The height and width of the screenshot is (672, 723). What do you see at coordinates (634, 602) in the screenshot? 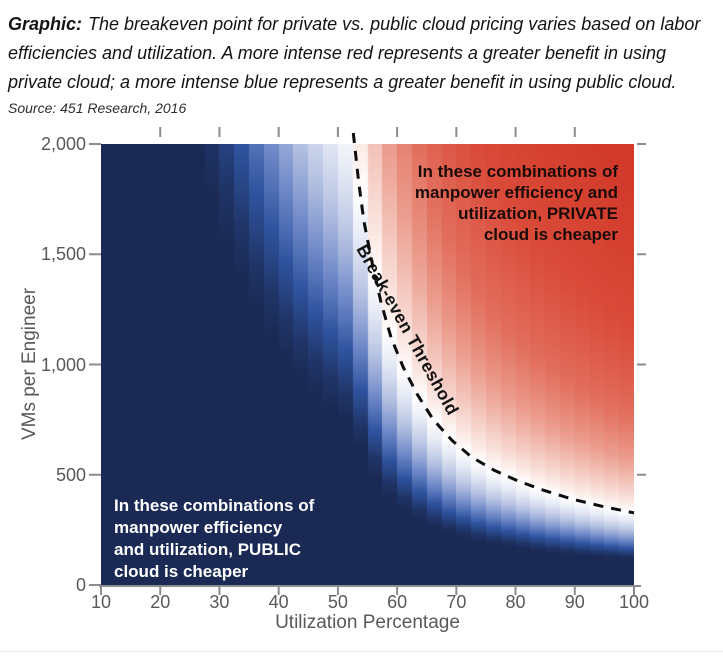
I see `x-tick-label: 100` at bounding box center [634, 602].